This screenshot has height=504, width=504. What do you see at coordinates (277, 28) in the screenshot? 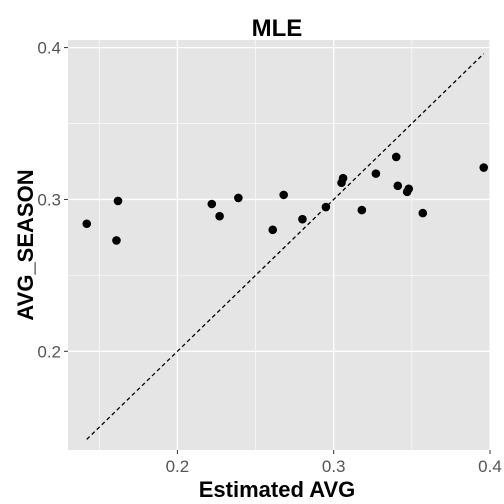
I see `chart-title: MLE` at bounding box center [277, 28].